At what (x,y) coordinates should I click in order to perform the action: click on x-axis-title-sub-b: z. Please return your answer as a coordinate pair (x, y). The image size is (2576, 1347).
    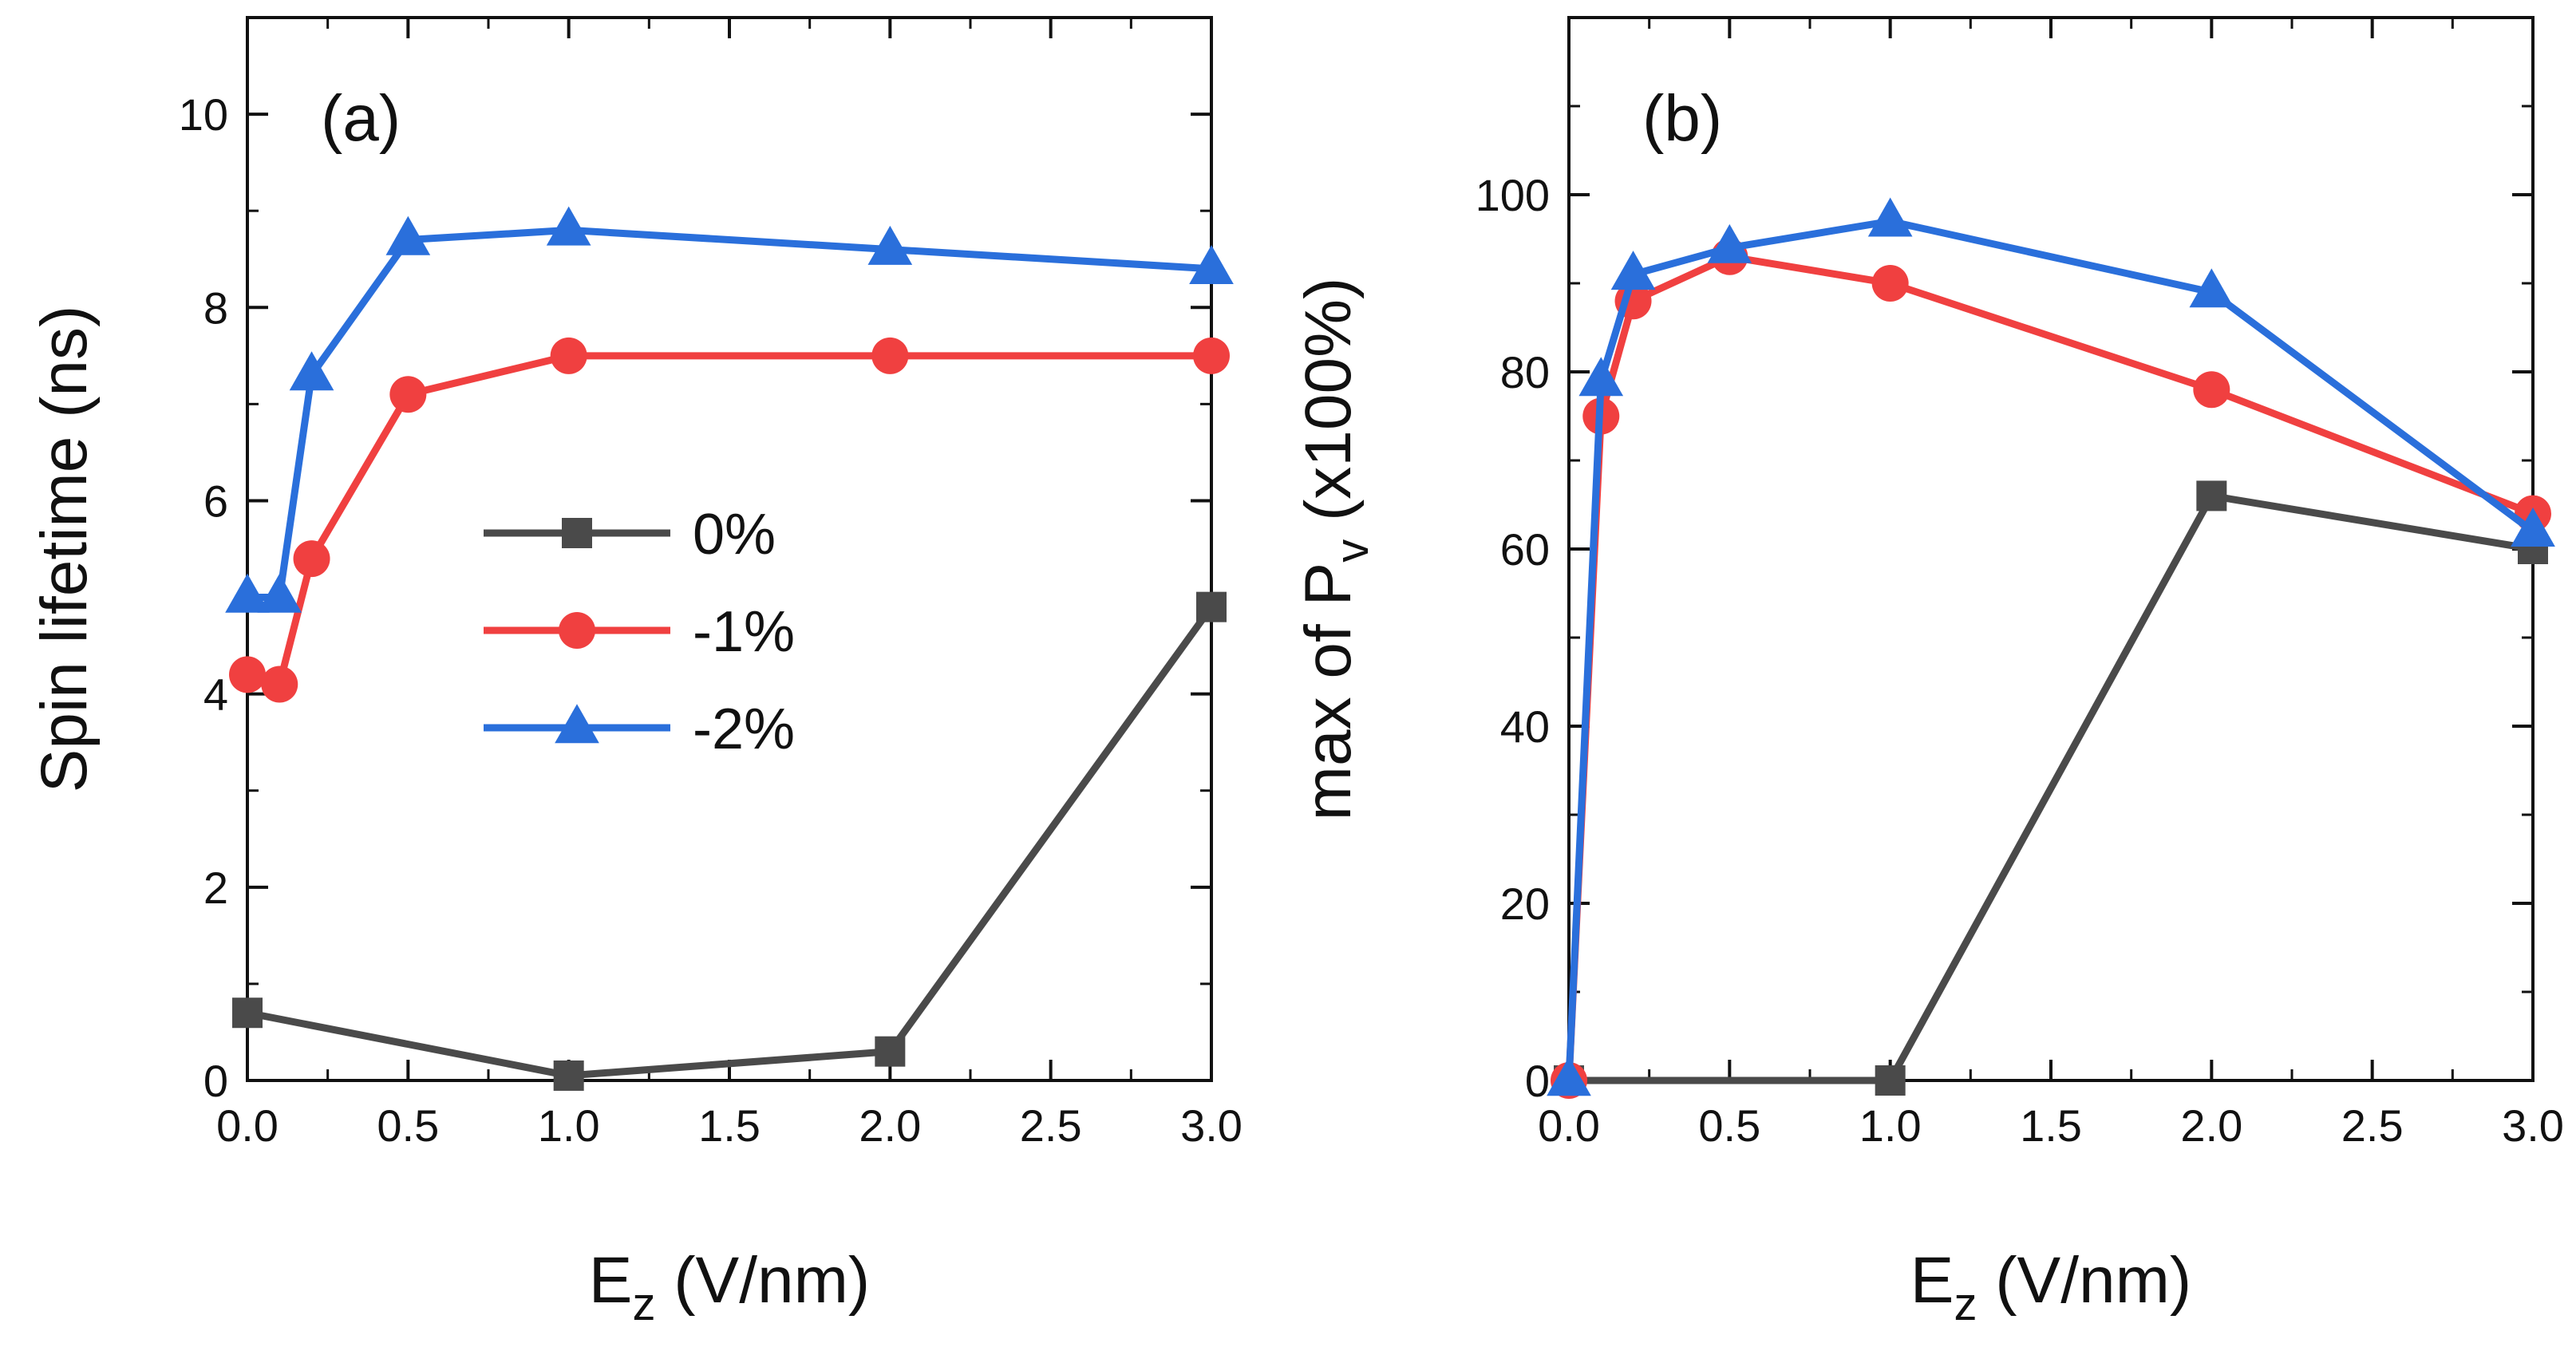
    Looking at the image, I should click on (1965, 1304).